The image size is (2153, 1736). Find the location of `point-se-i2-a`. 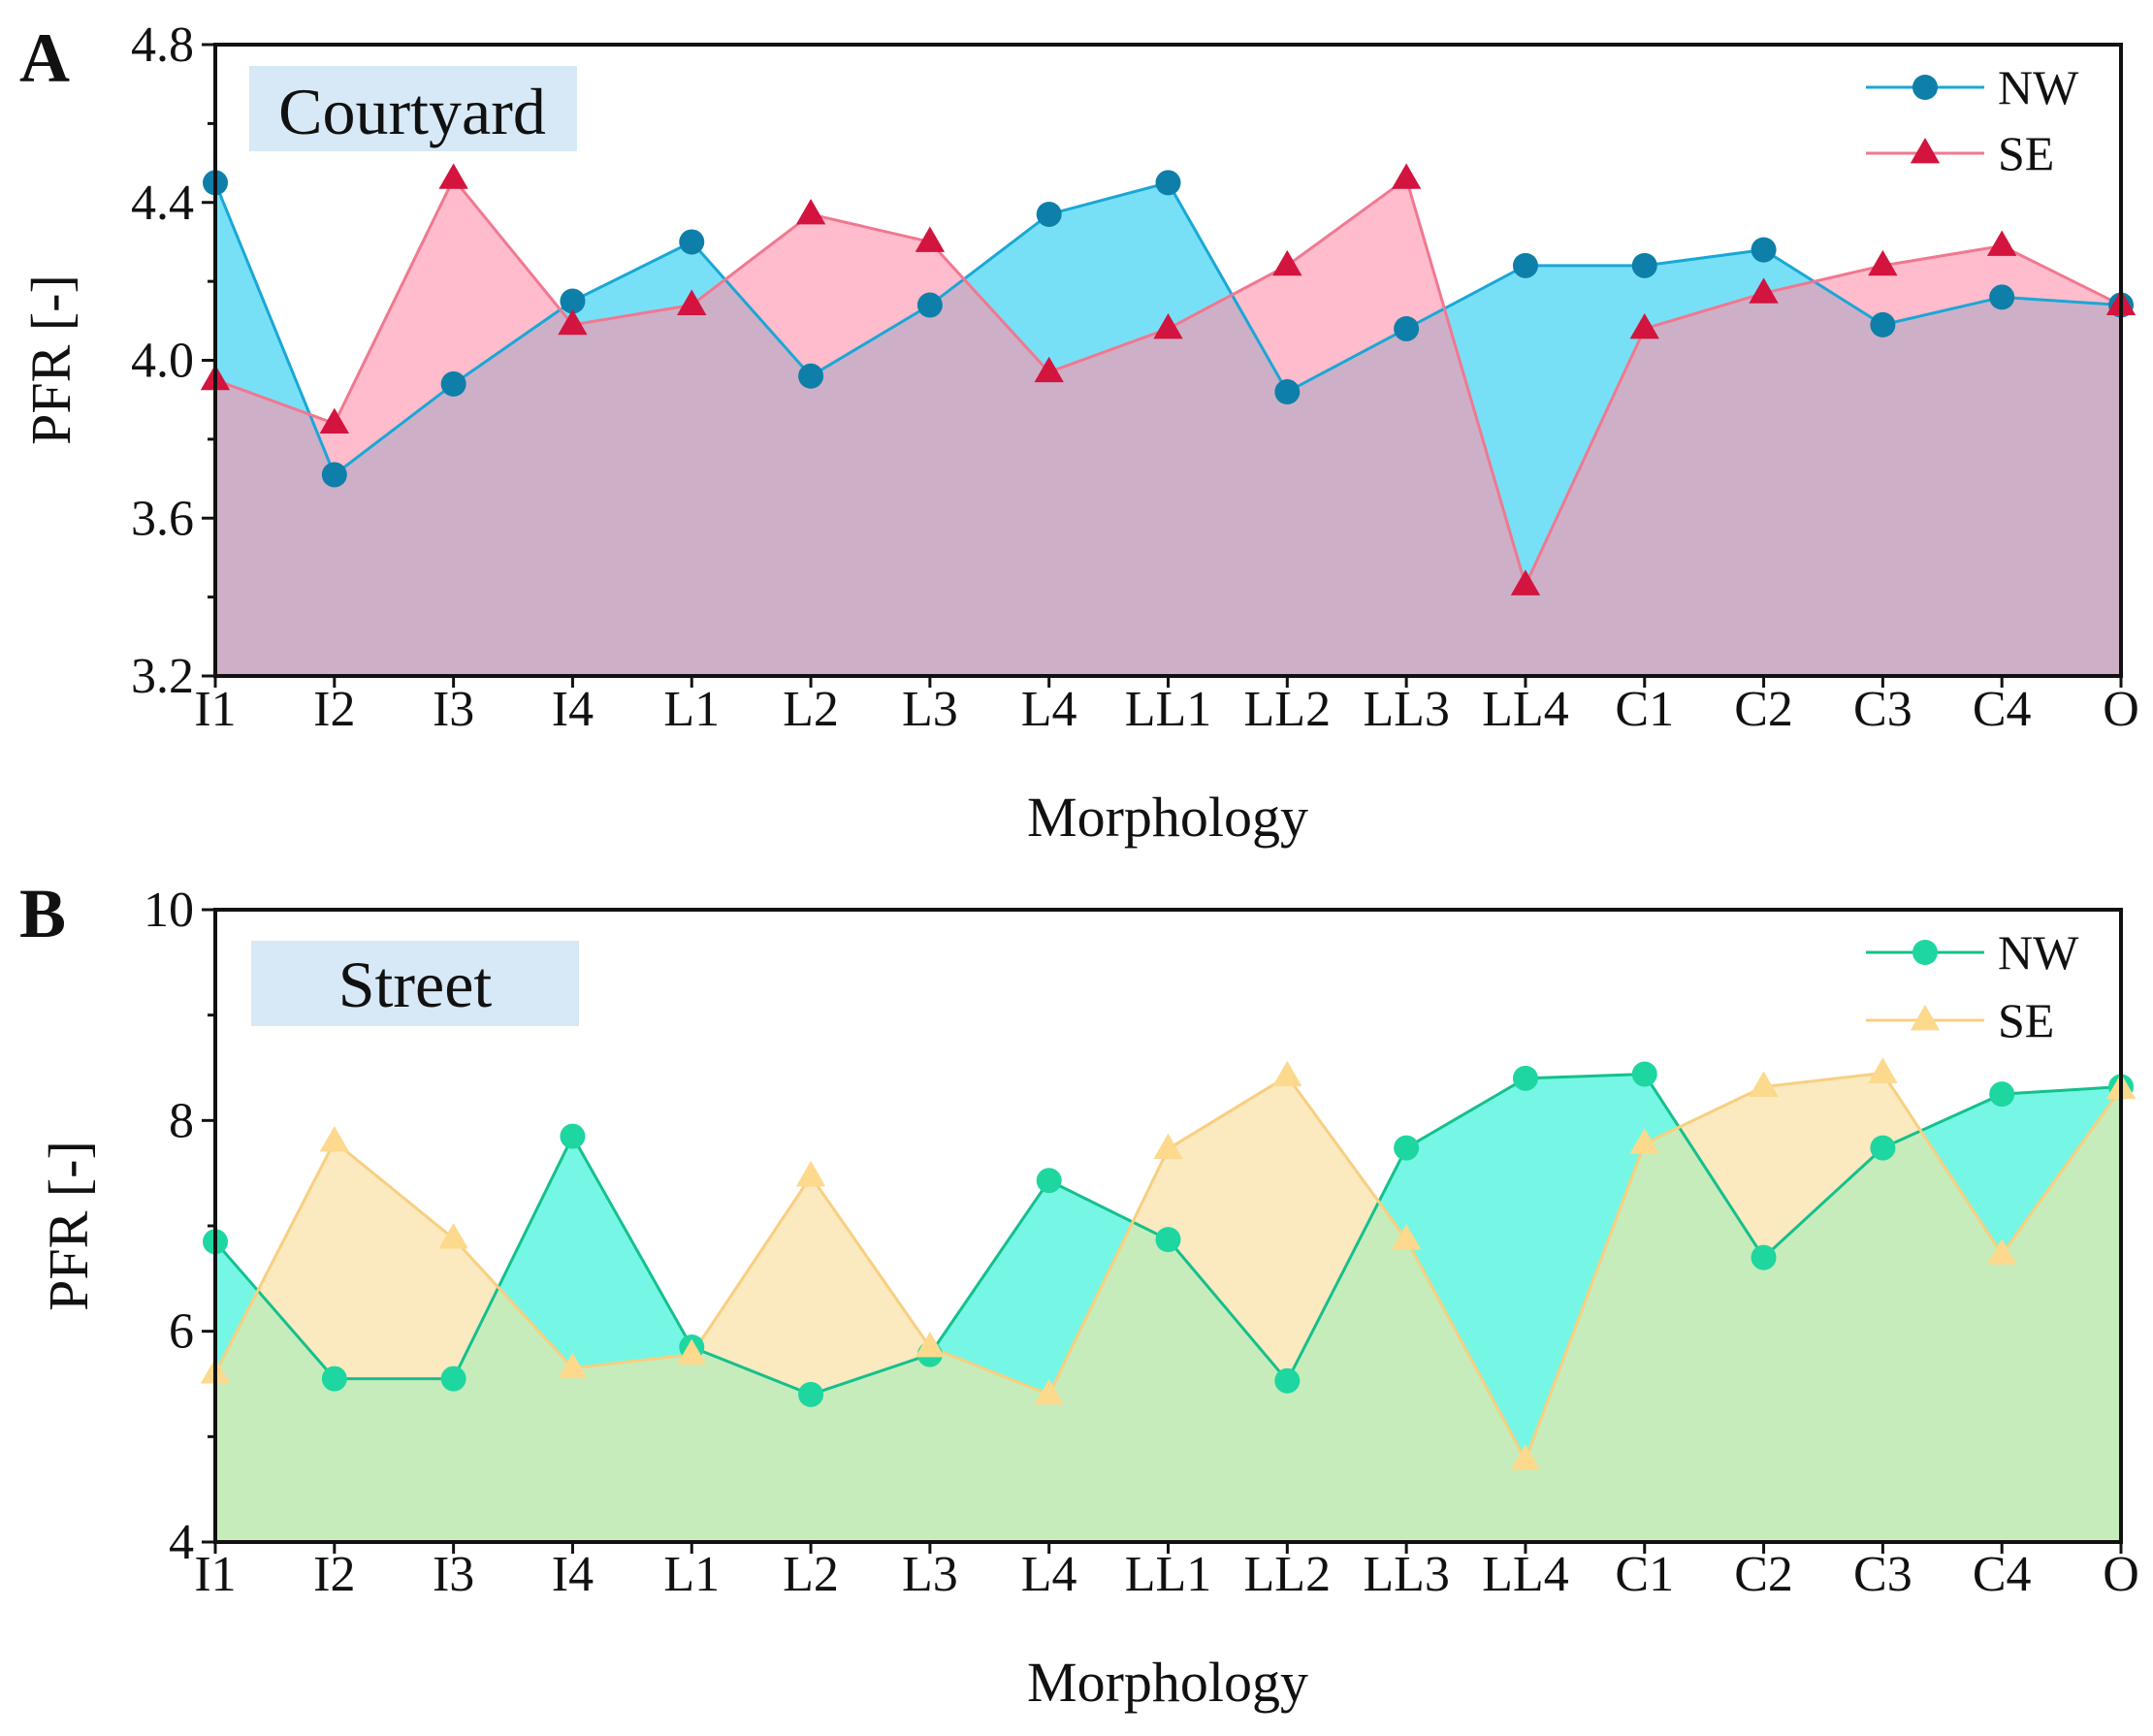

point-se-i2-a is located at coordinates (334, 420).